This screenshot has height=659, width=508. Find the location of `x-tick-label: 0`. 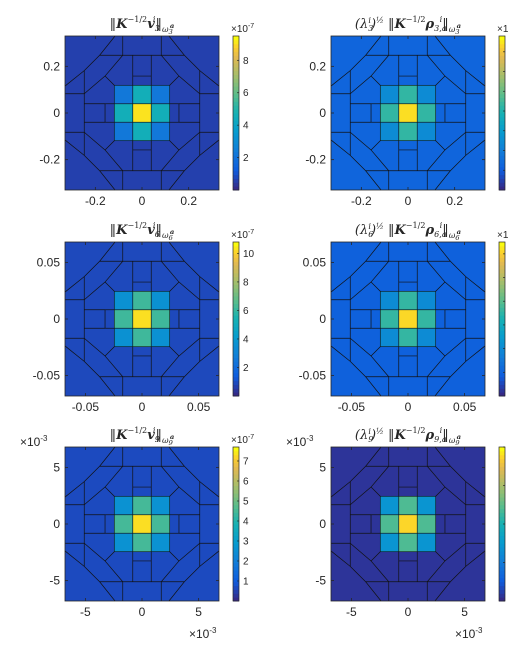

x-tick-label: 0 is located at coordinates (408, 612).